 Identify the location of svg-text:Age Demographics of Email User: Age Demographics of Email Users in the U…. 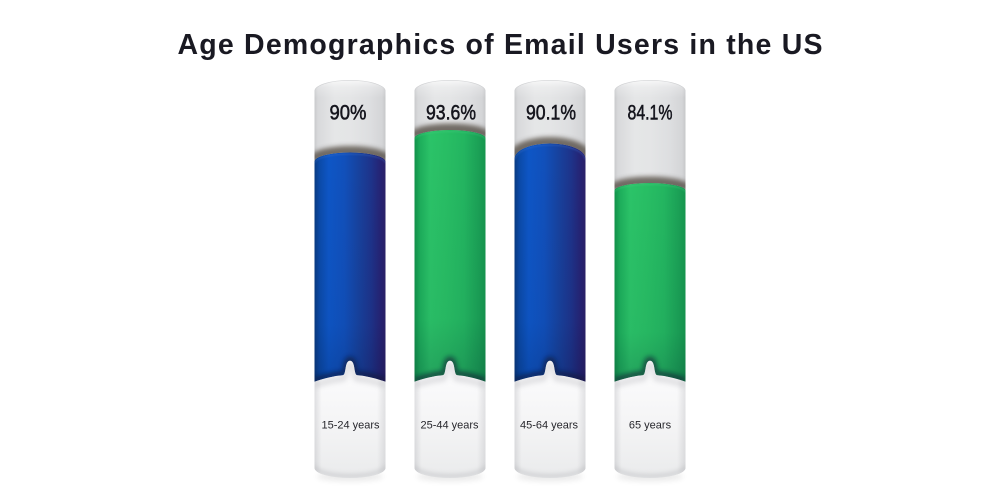
(500, 45).